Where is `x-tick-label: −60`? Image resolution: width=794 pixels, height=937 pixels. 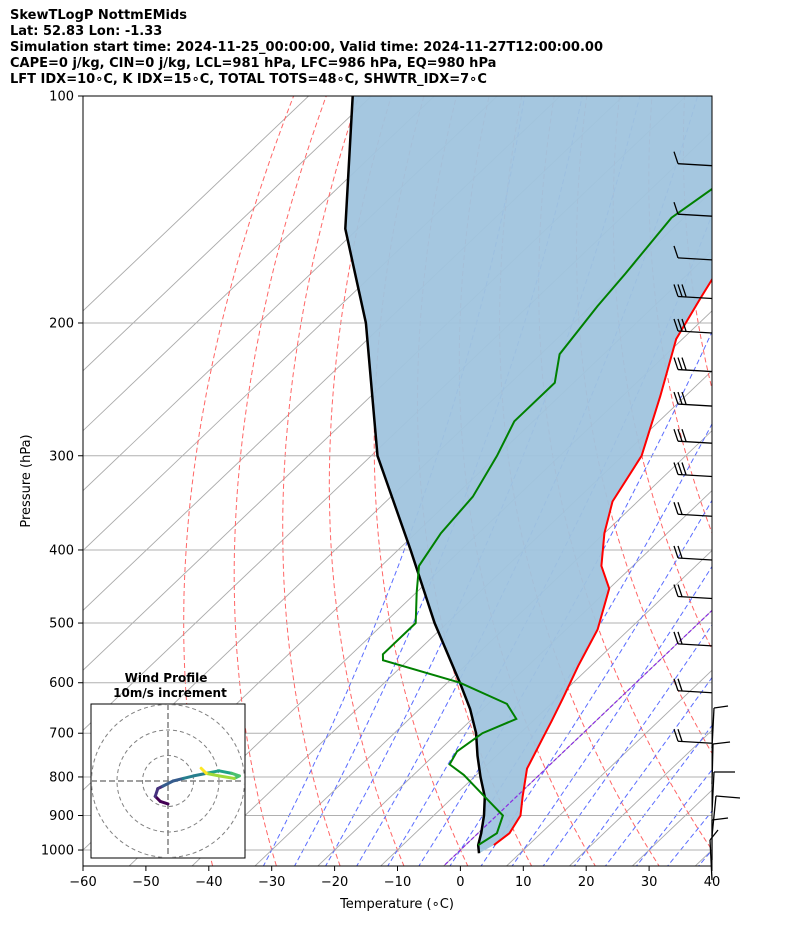
x-tick-label: −60 is located at coordinates (82, 882).